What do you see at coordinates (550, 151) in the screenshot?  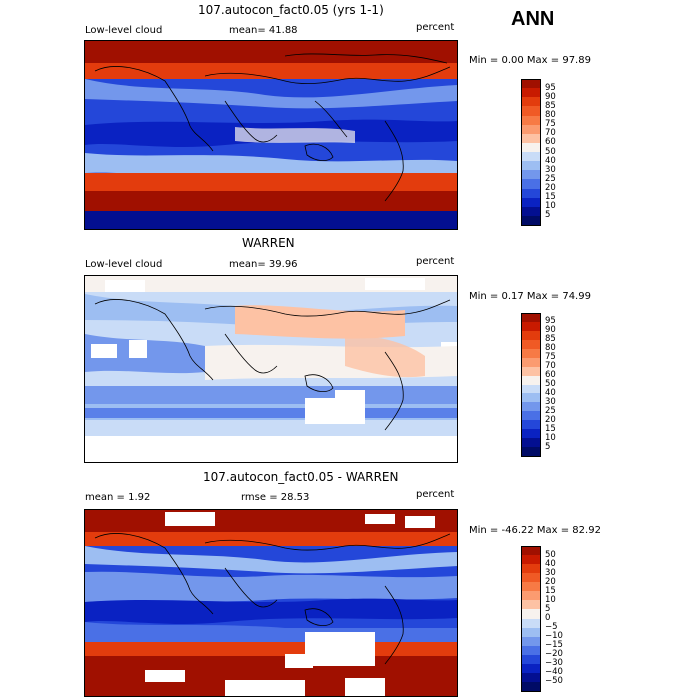 I see `colorbar-tick-label: 50` at bounding box center [550, 151].